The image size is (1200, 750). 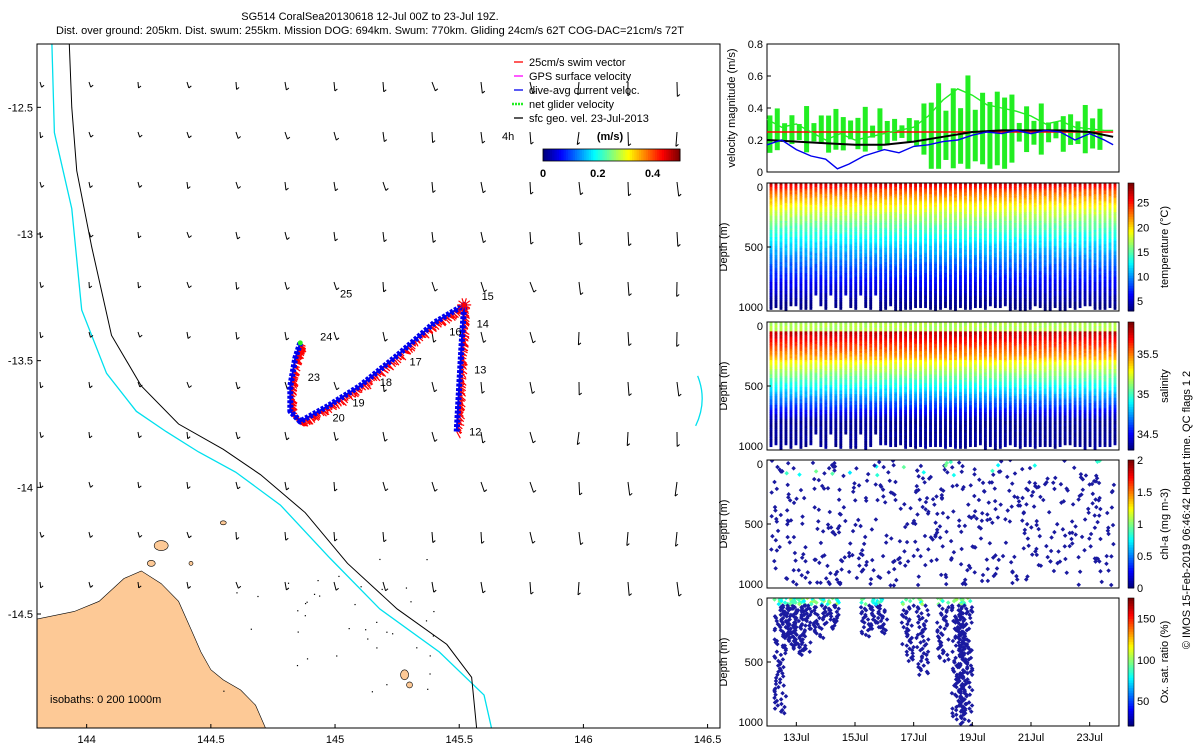 I want to click on net-velocity-bar, so click(x=851, y=130).